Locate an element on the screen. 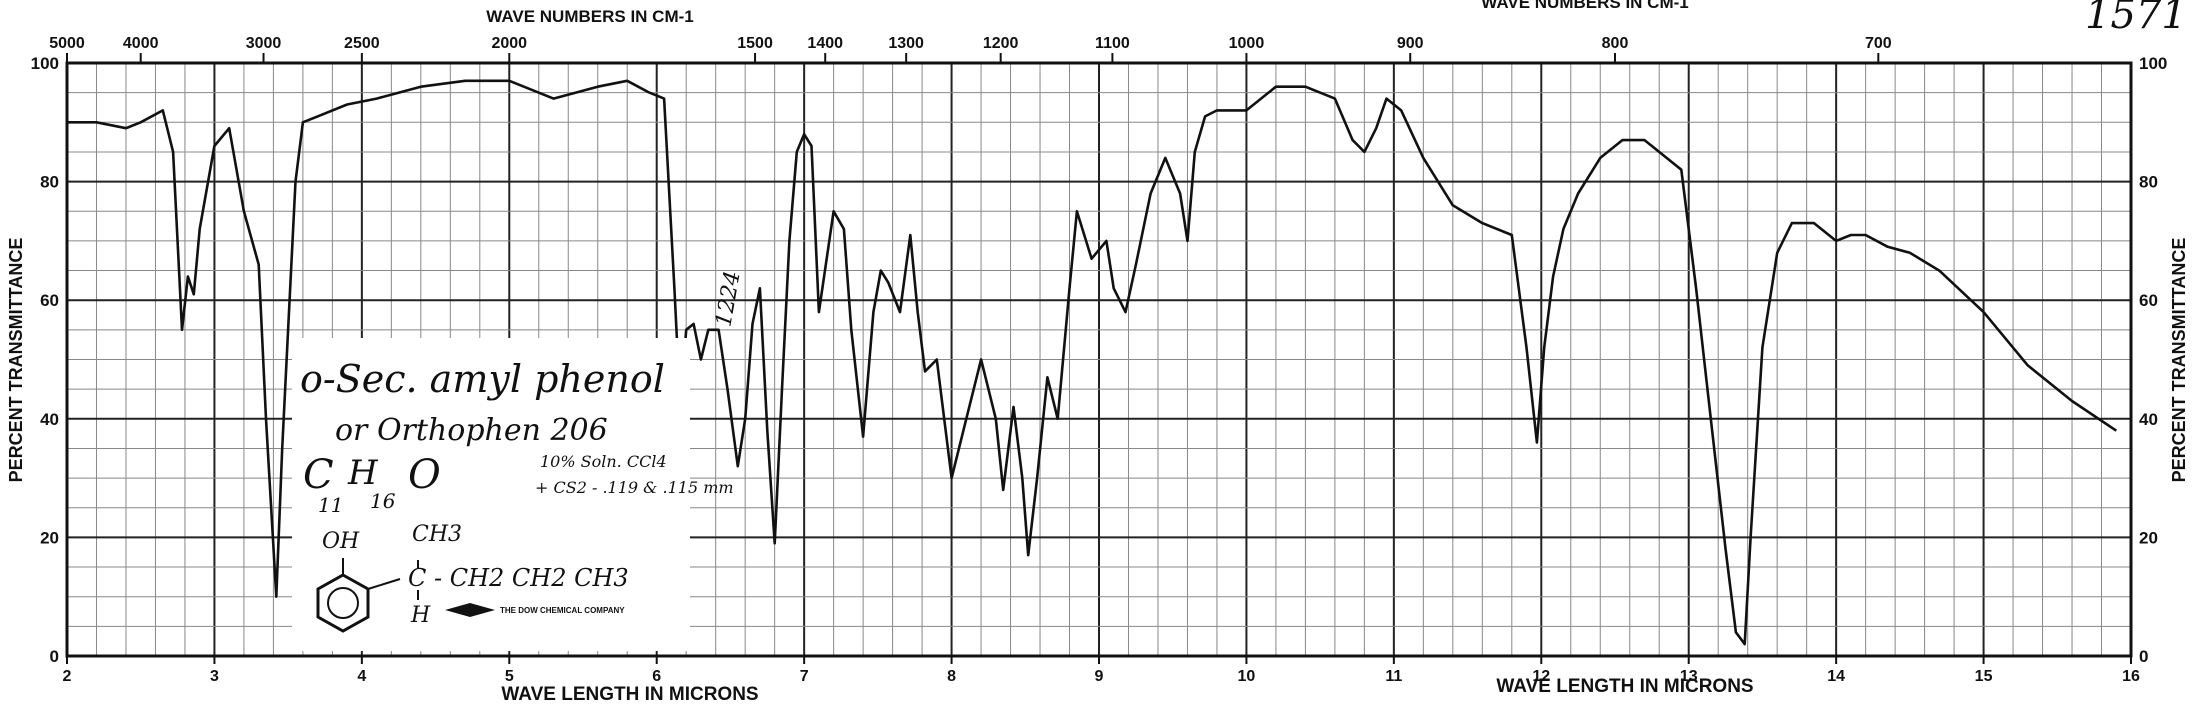 The height and width of the screenshot is (708, 2198). benzene-aromatic-circle is located at coordinates (343, 603).